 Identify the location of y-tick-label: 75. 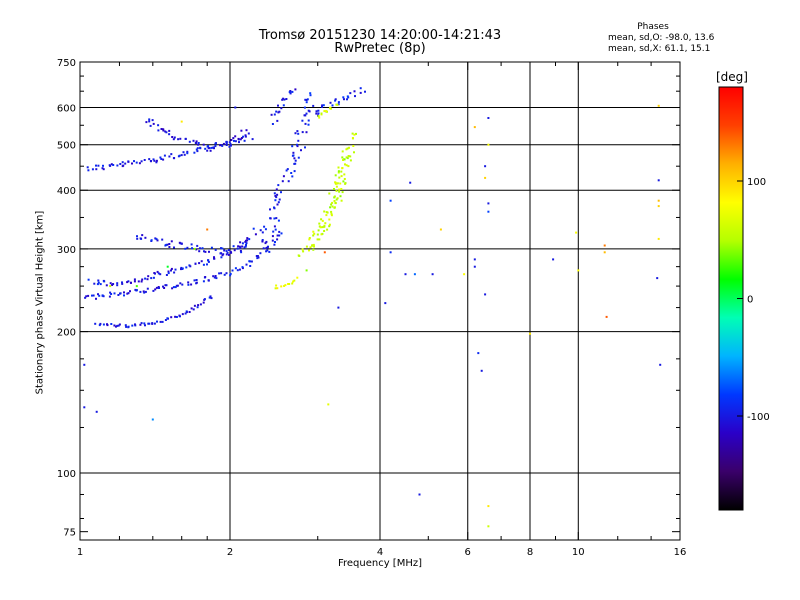
(69, 533).